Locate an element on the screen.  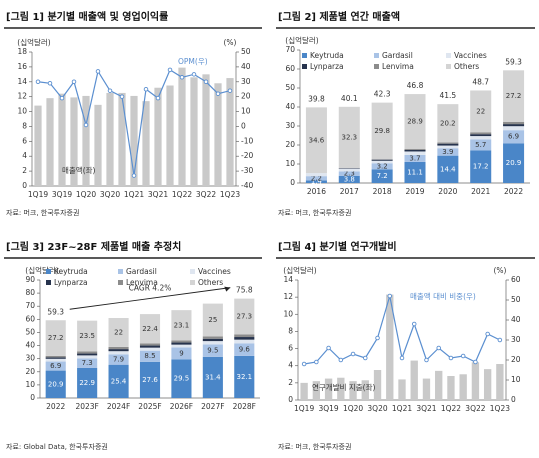
x-tick-label: 1Q23 is located at coordinates (230, 194).